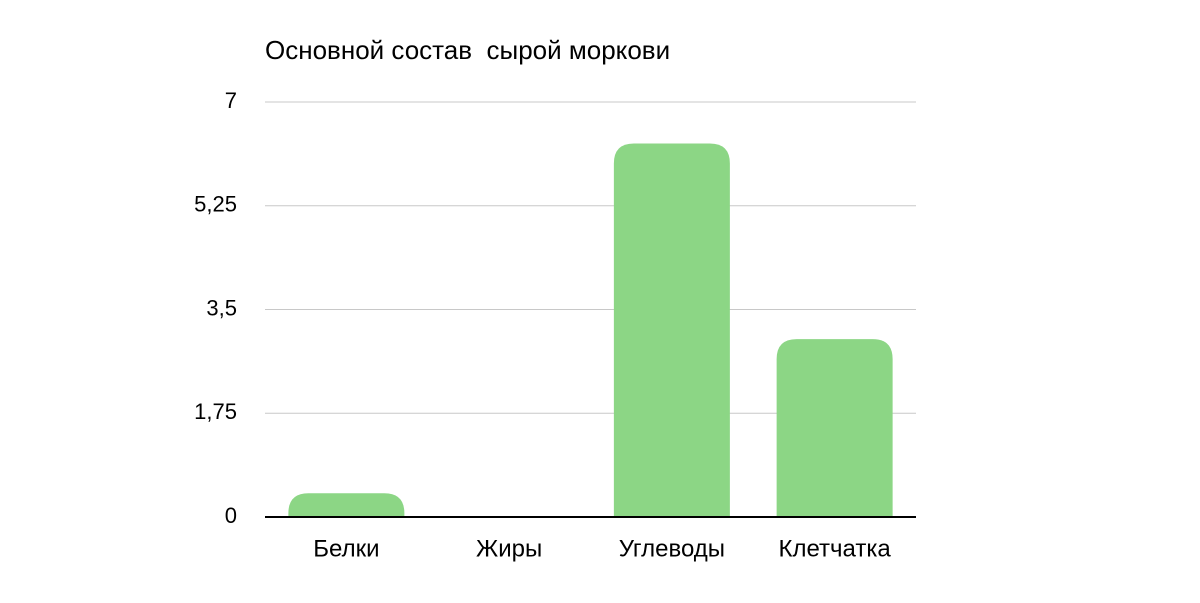 The height and width of the screenshot is (603, 1200). I want to click on y-tick-label: 5,25, so click(215, 204).